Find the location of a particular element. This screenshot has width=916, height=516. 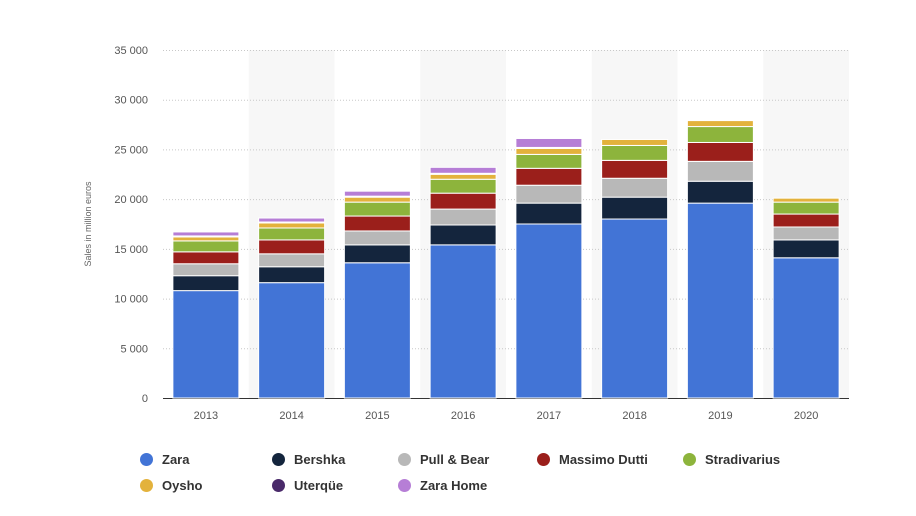

legend-item: Zara is located at coordinates (164, 459).